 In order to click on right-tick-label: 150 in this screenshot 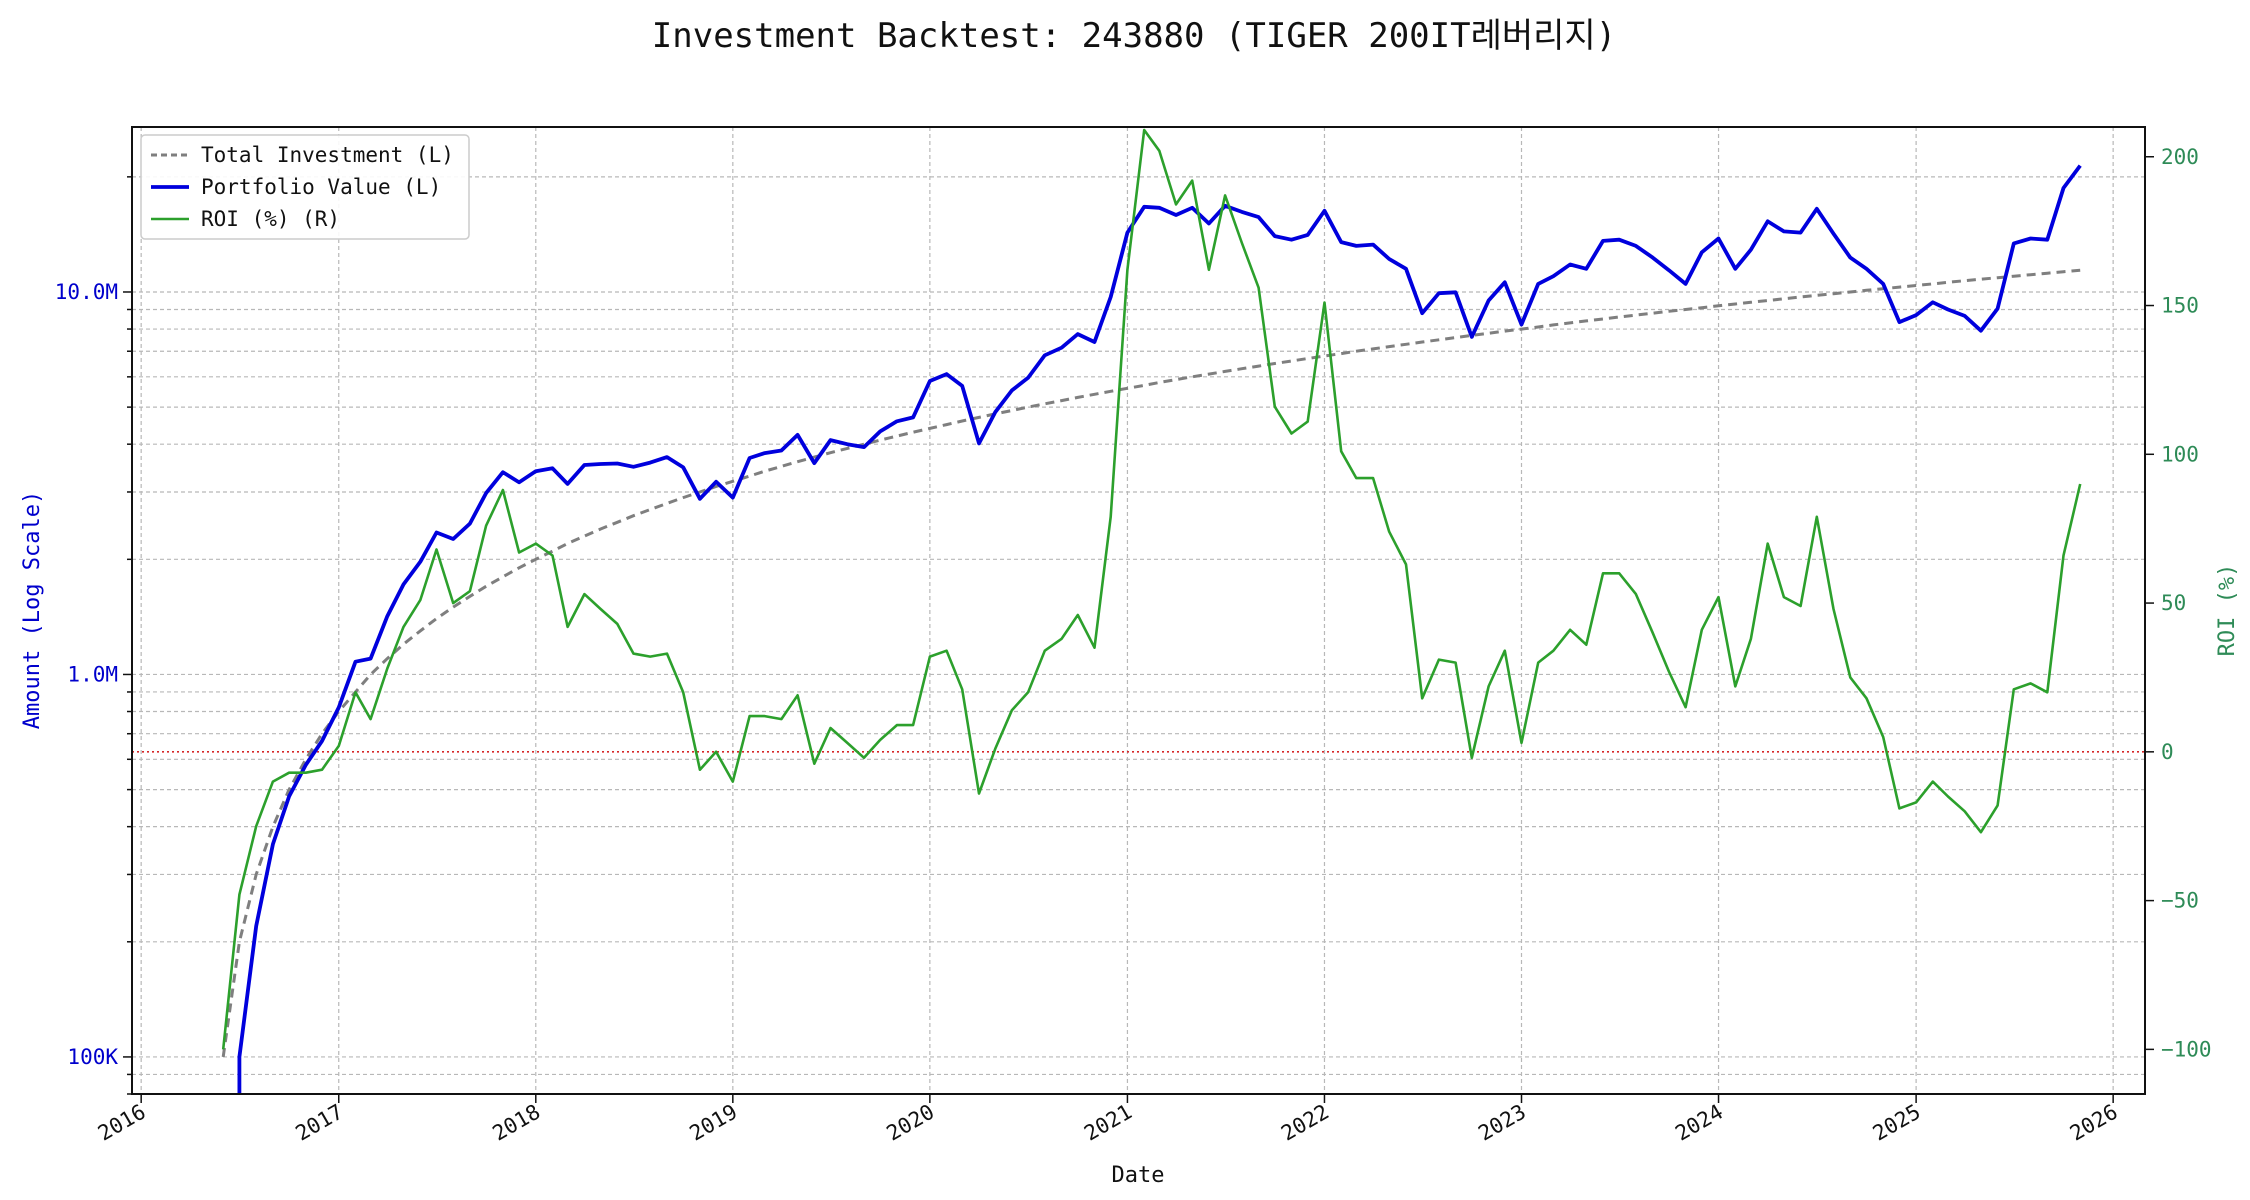, I will do `click(2180, 306)`.